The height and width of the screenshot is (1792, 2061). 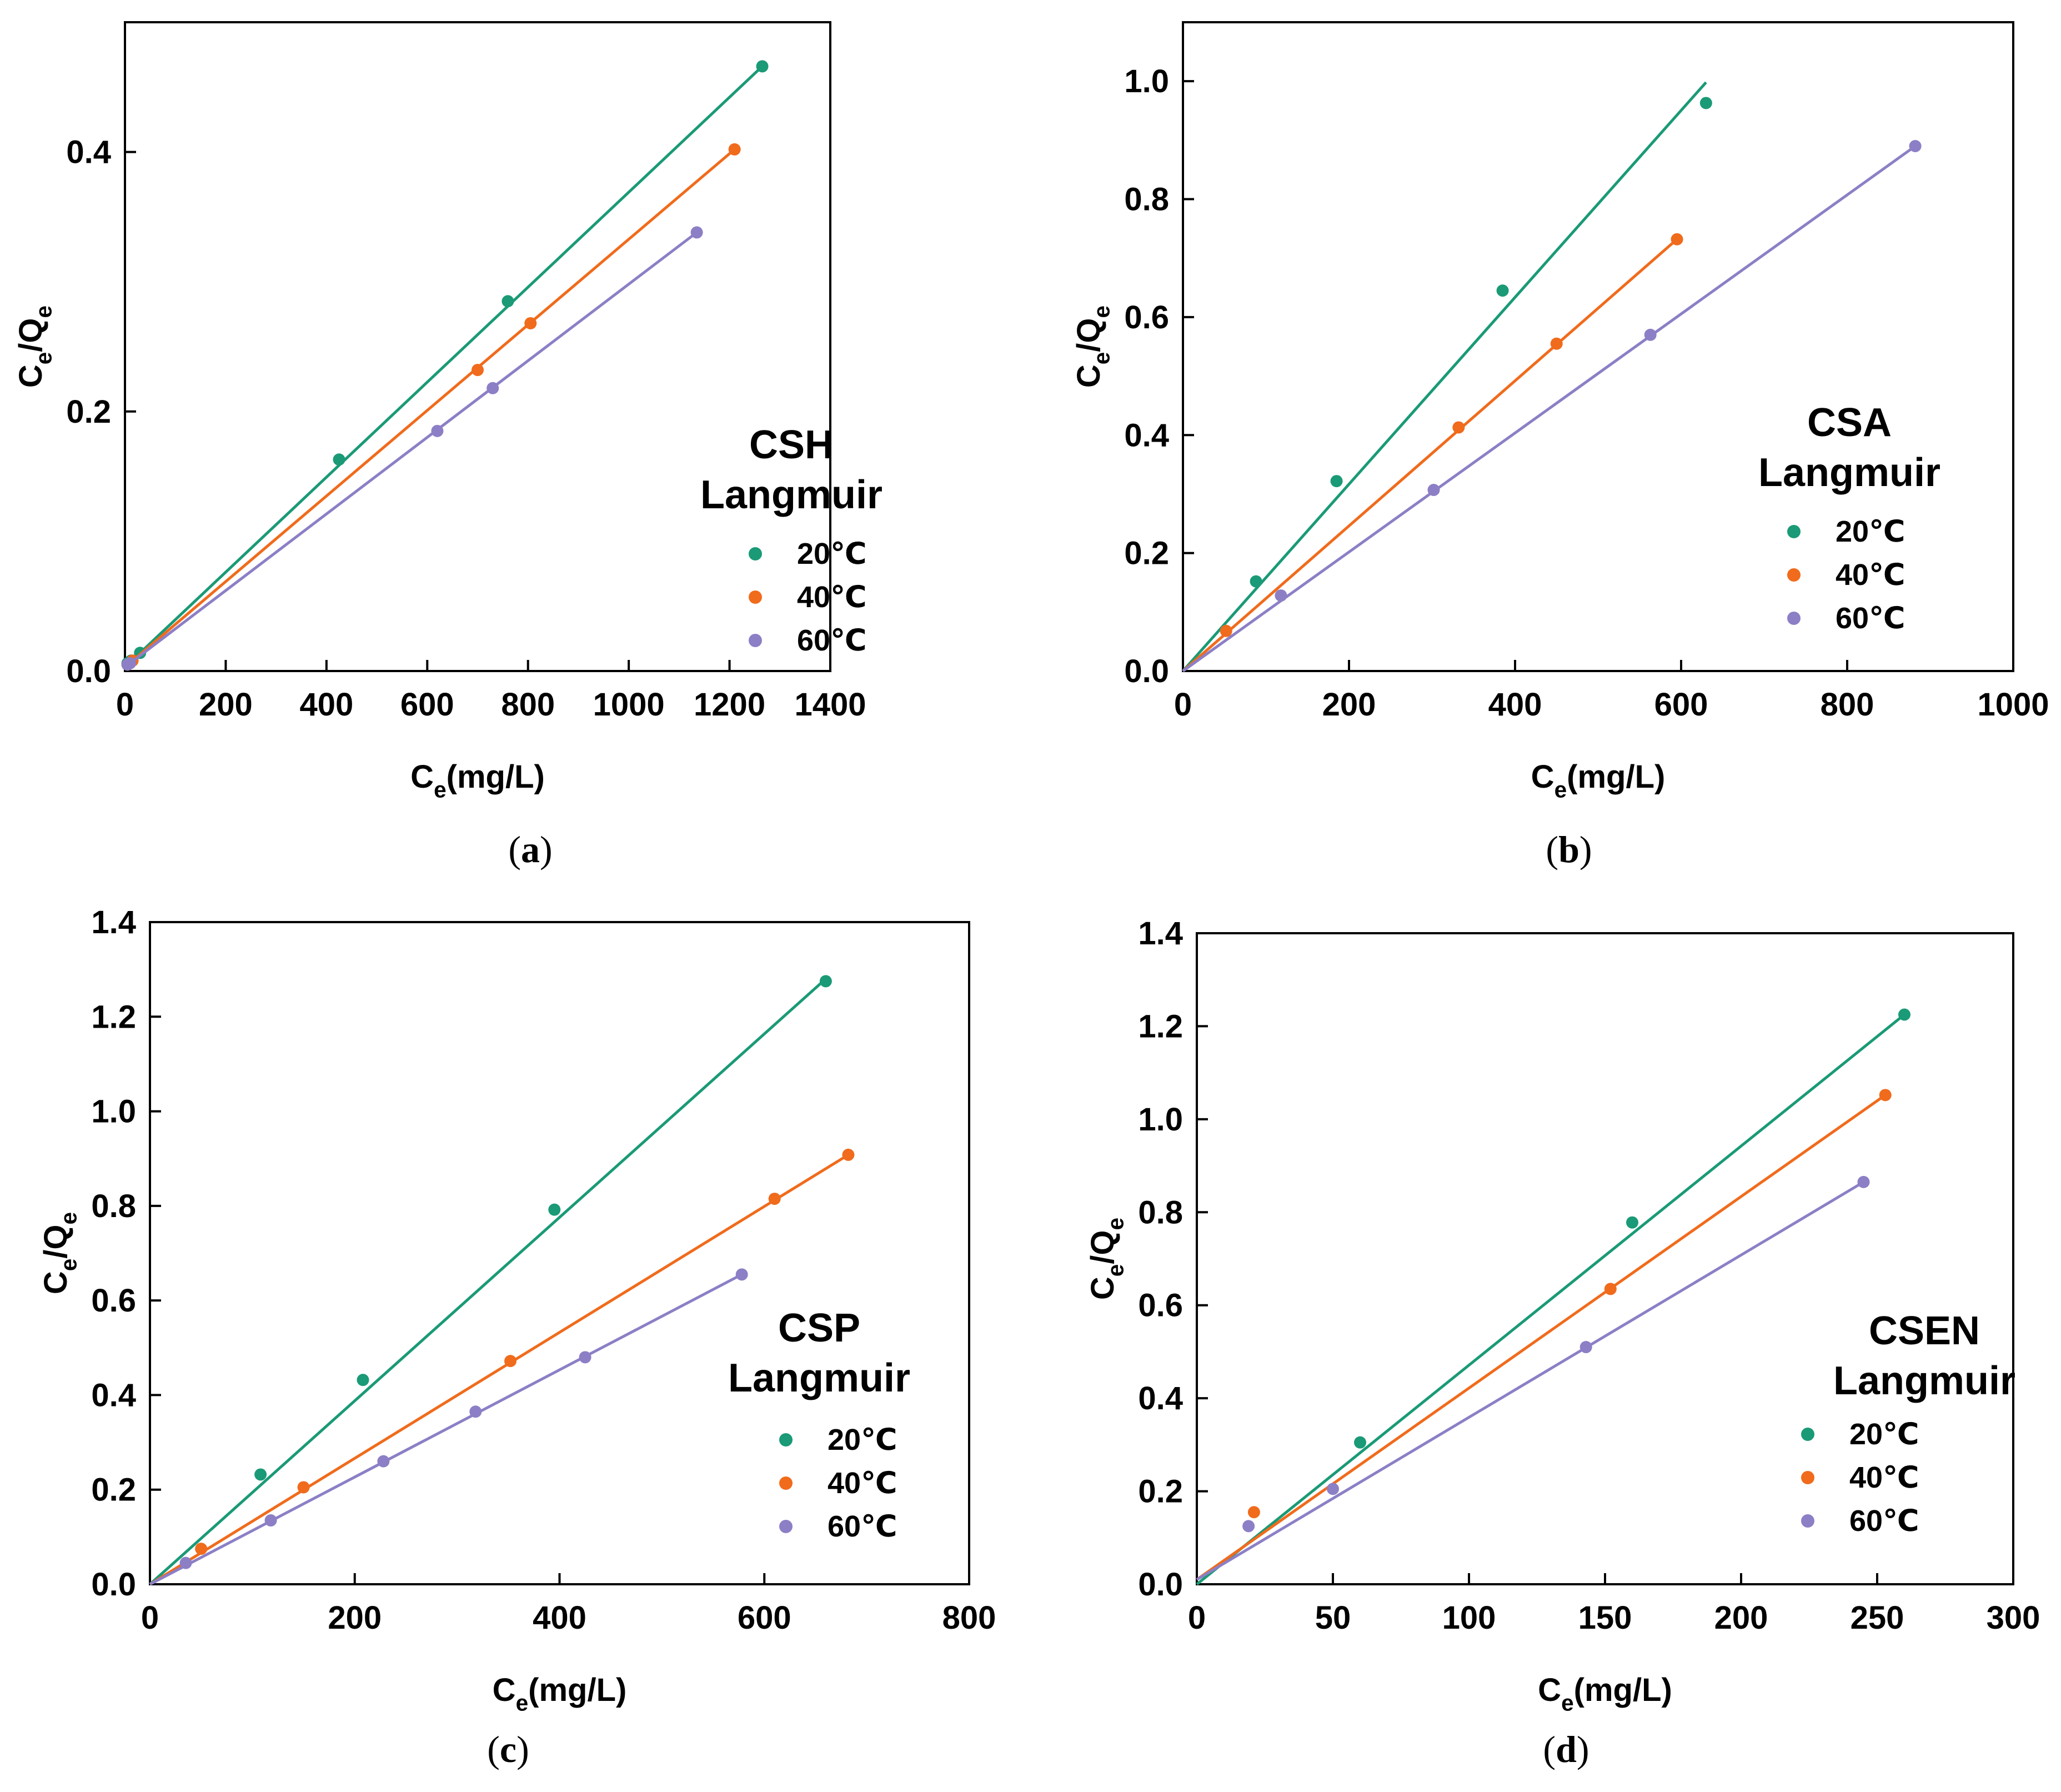 What do you see at coordinates (1569, 849) in the screenshot?
I see `caption-b: (b)` at bounding box center [1569, 849].